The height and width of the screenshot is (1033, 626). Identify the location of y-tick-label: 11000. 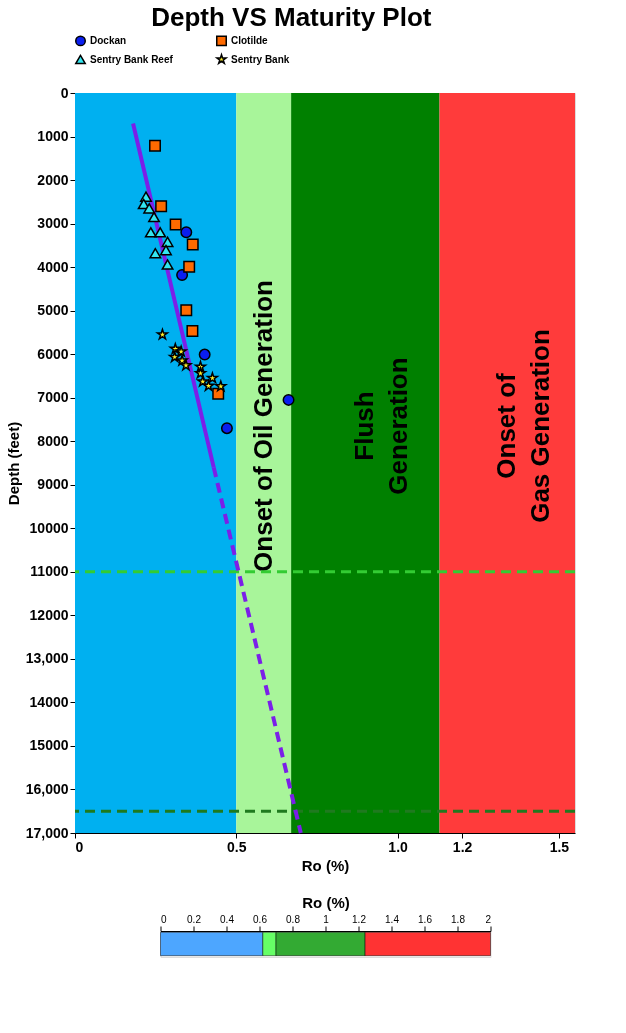
(49, 571).